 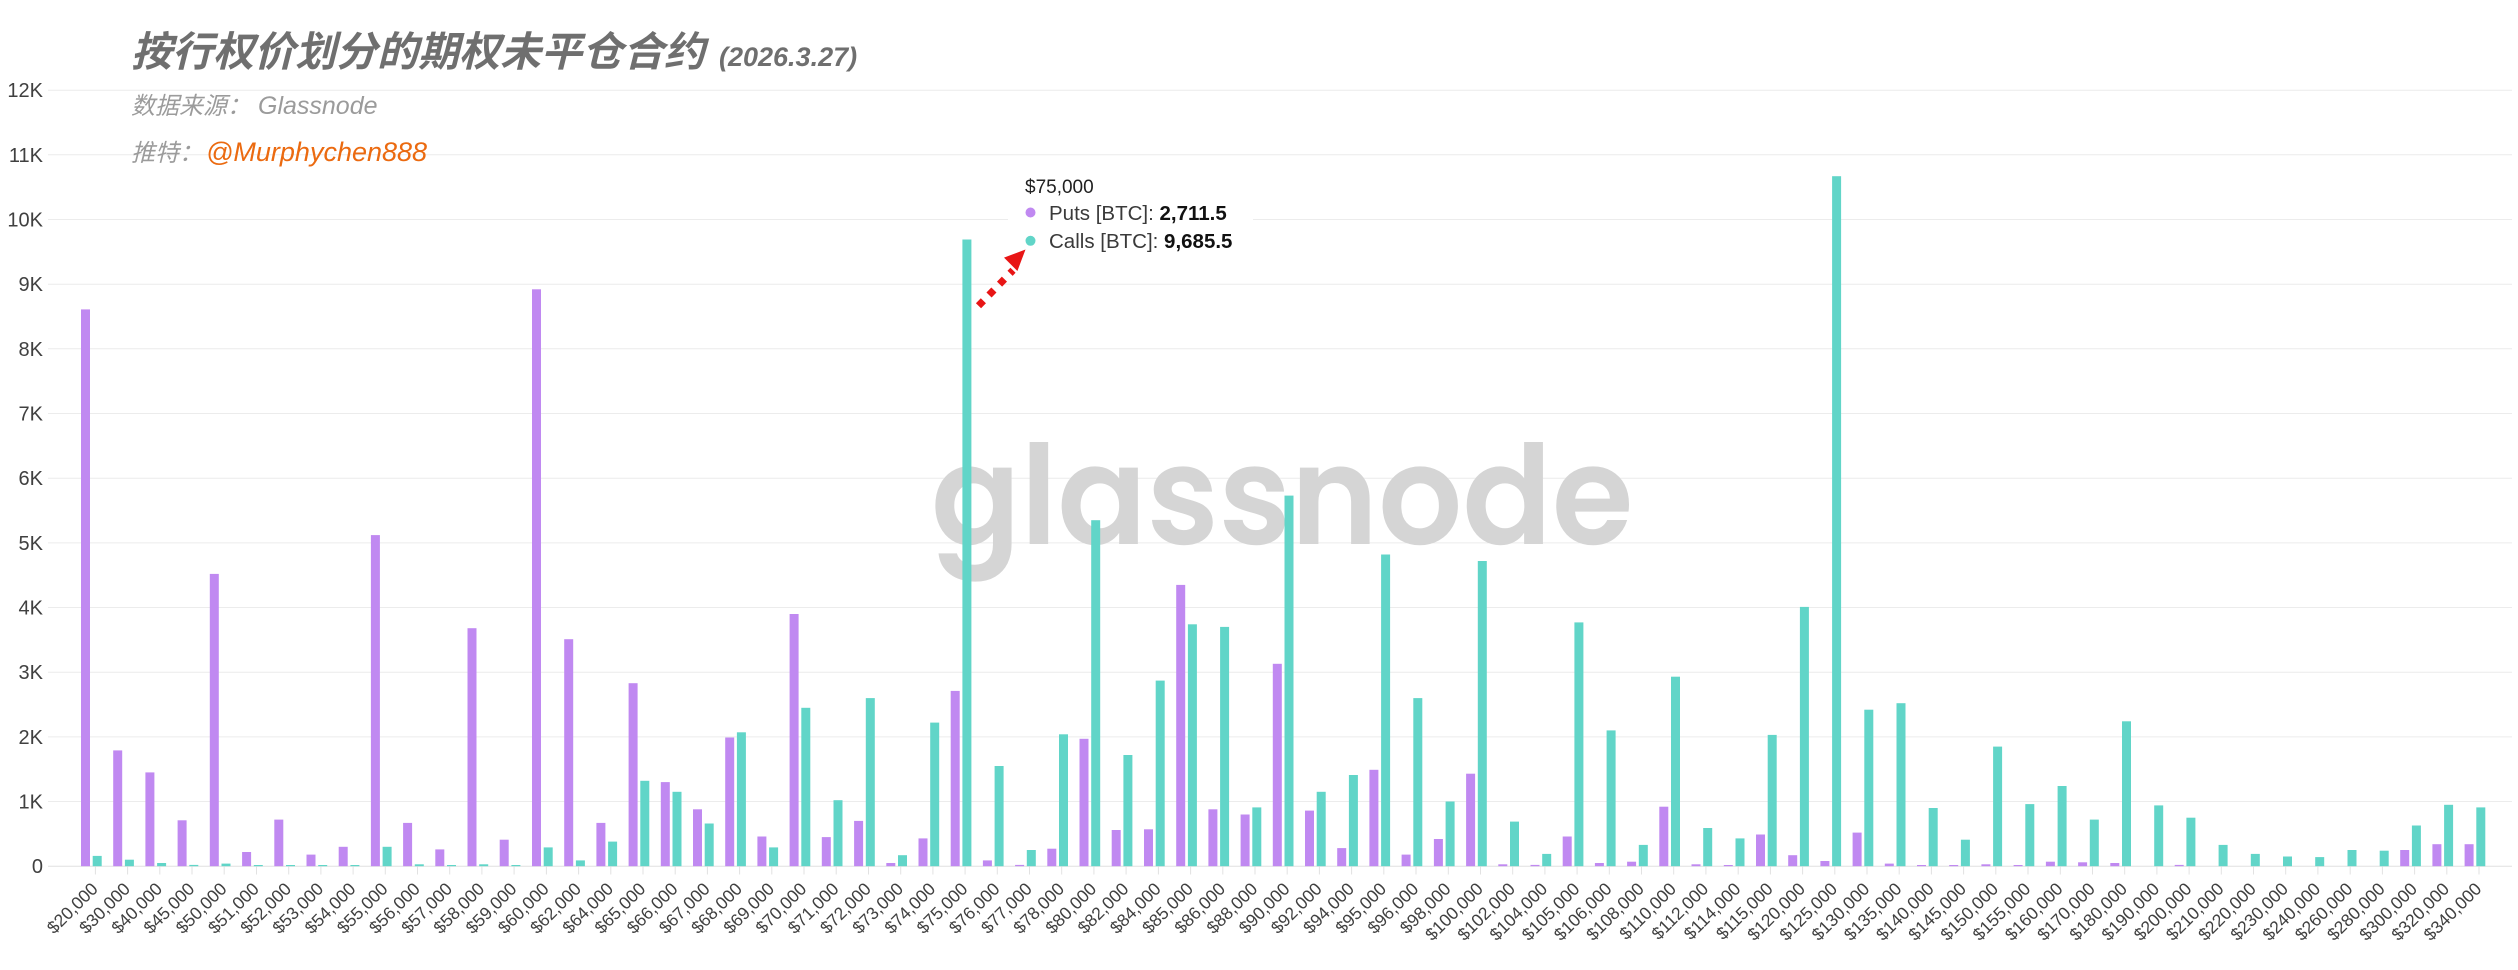 I want to click on svg-text: (2026.3.27), so click(x=788, y=57).